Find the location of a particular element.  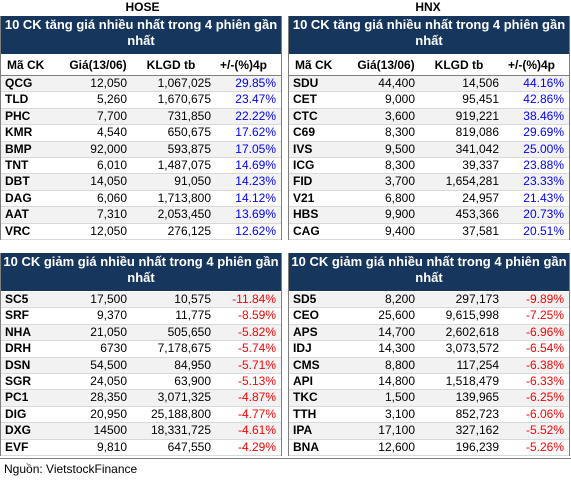

change-cell: 14.12% is located at coordinates (255, 197).